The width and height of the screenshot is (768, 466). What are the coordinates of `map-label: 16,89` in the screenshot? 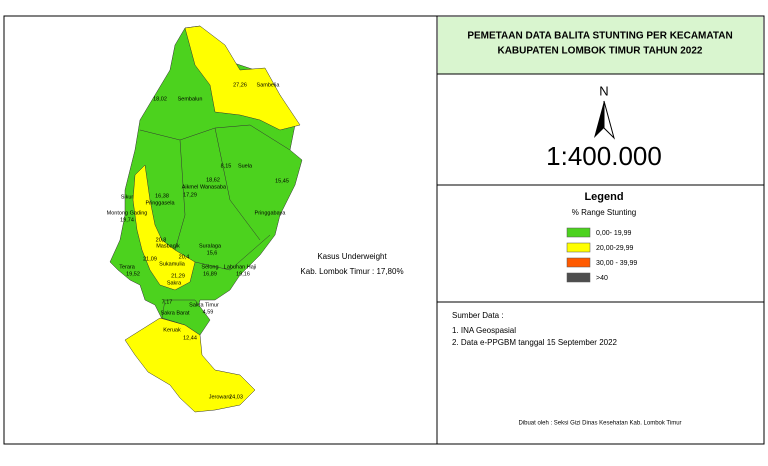 It's located at (210, 274).